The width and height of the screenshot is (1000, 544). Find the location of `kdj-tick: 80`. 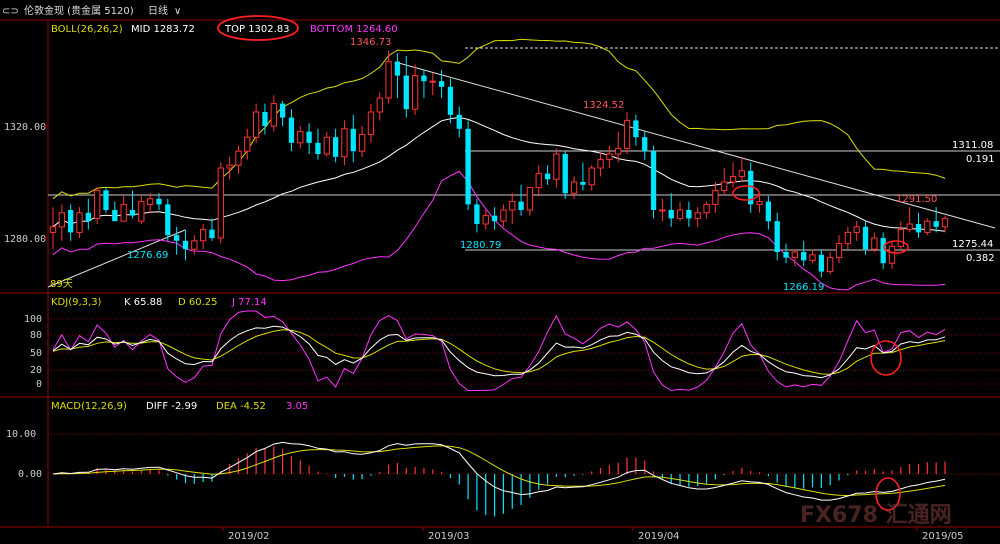

kdj-tick: 80 is located at coordinates (36, 335).